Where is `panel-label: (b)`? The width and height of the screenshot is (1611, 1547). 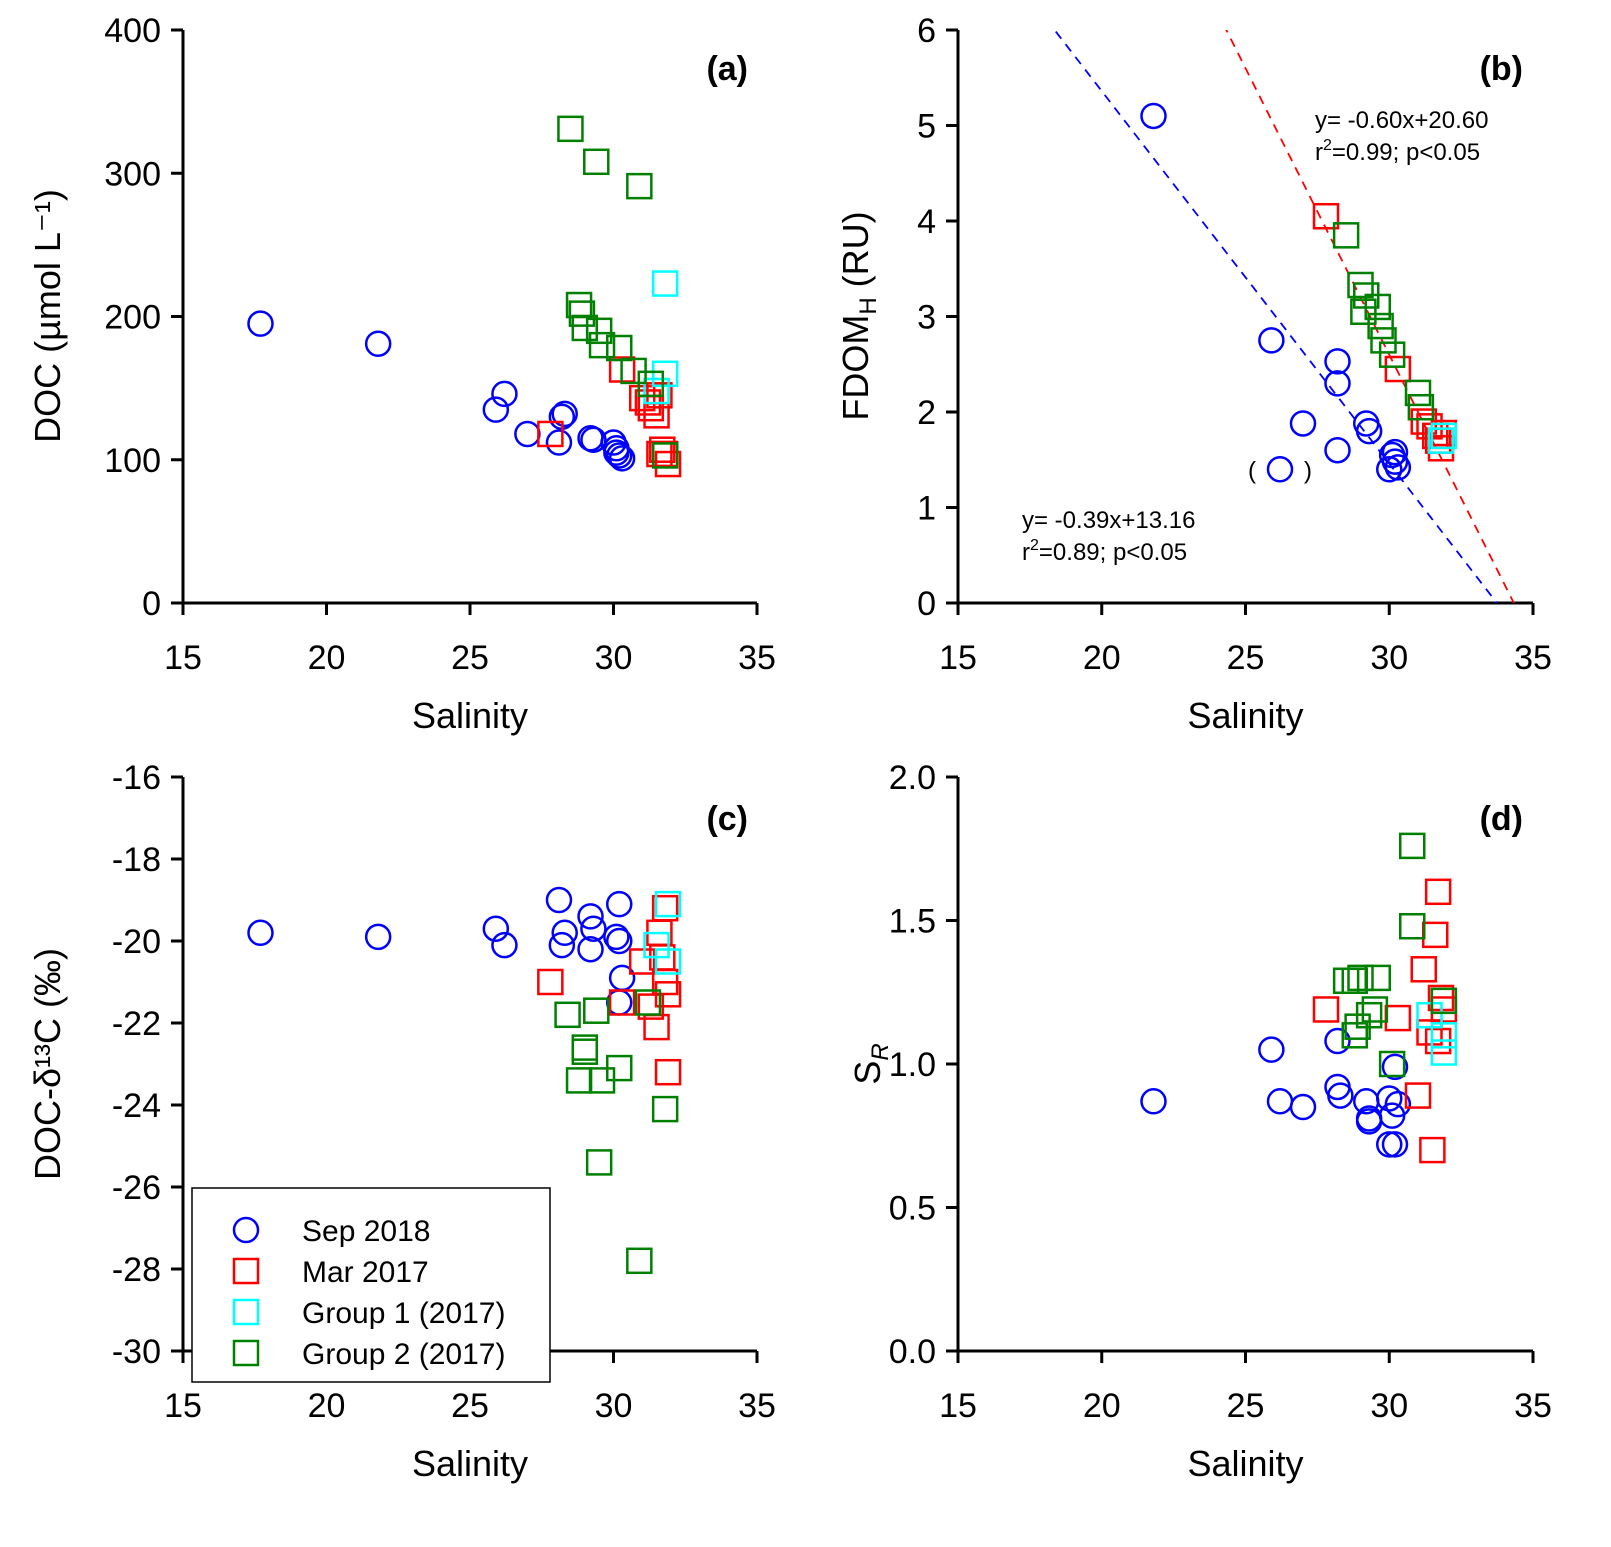 panel-label: (b) is located at coordinates (1501, 69).